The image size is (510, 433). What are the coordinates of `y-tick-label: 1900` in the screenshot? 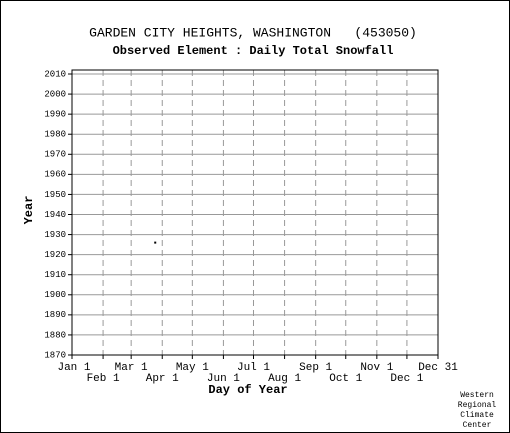 It's located at (55, 295).